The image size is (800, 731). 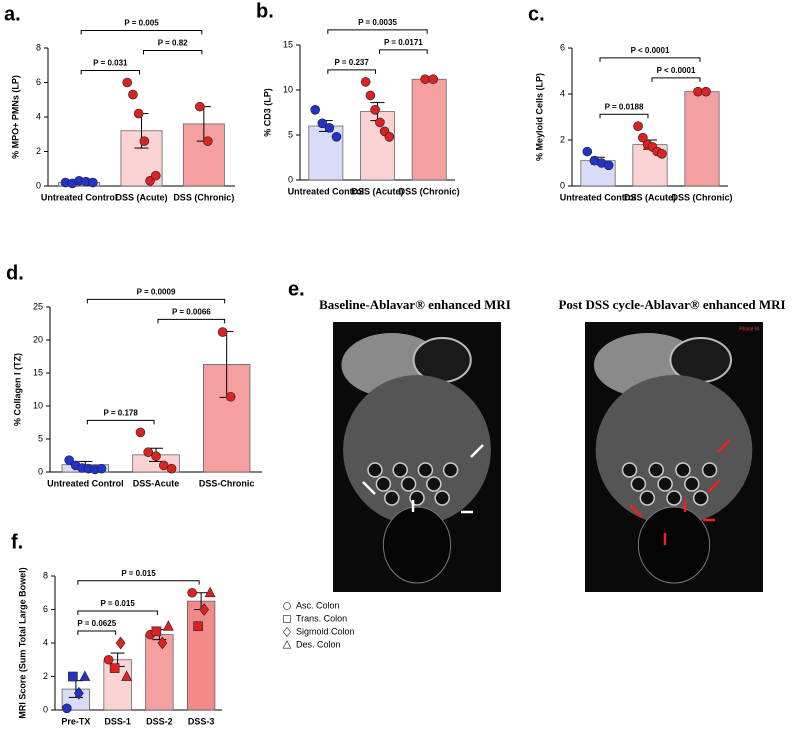 I want to click on comparison-label: P = 0.178, so click(x=121, y=413).